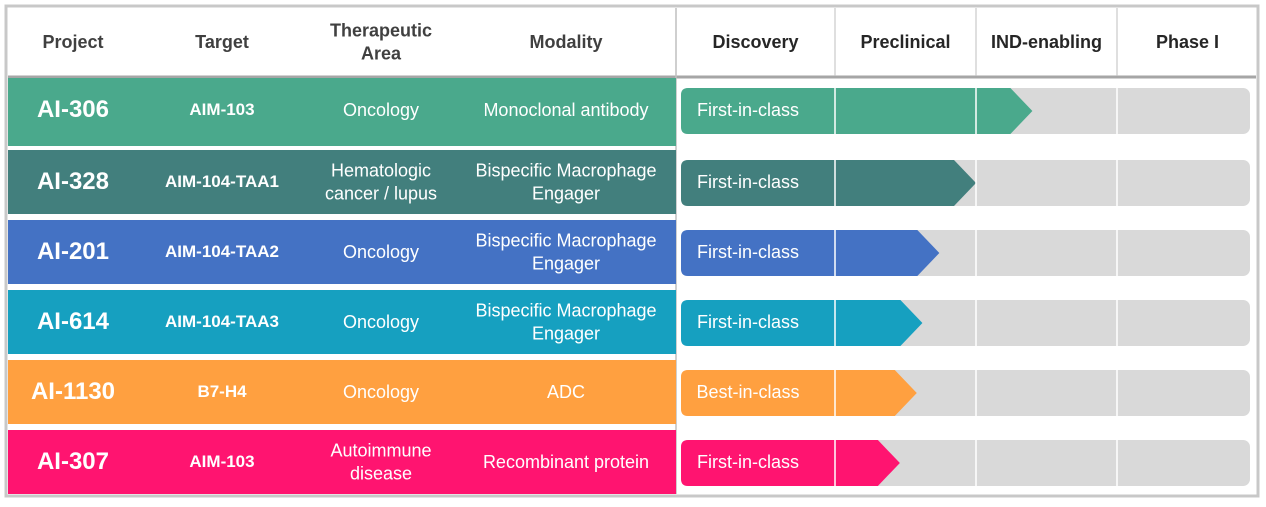  Describe the element at coordinates (755, 42) in the screenshot. I see `stage-header: Discovery` at that location.